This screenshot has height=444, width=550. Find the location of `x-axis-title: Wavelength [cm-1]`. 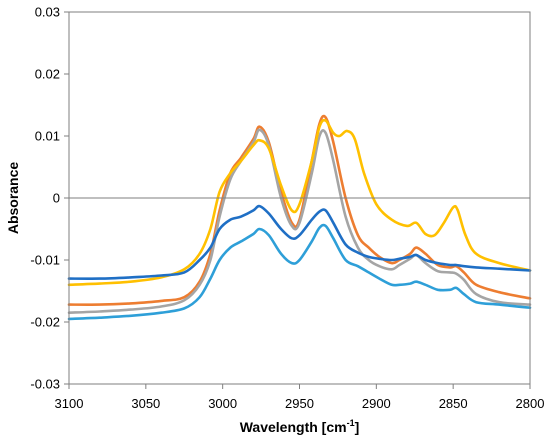

x-axis-title: Wavelength [cm-1] is located at coordinates (300, 426).